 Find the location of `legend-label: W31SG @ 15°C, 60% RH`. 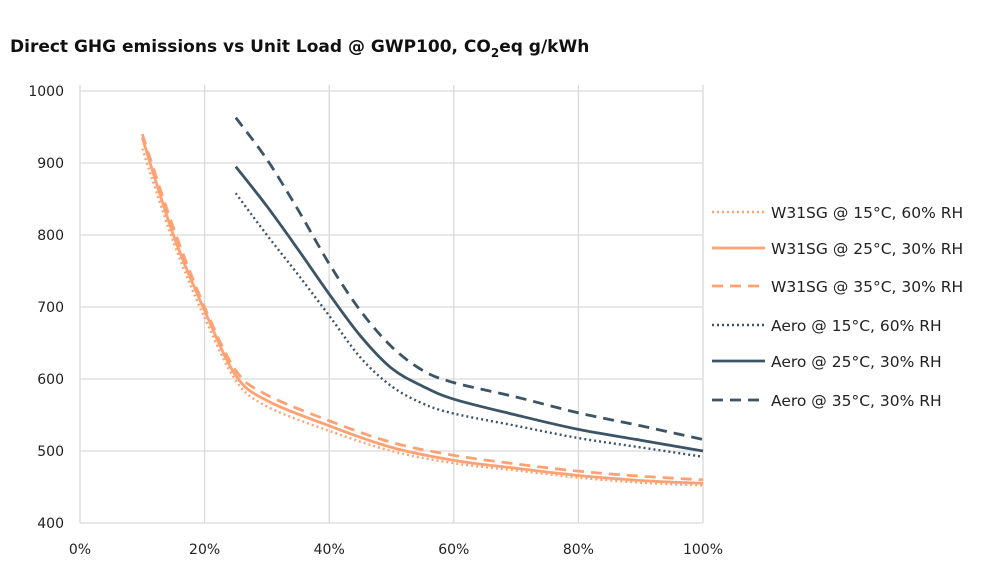

legend-label: W31SG @ 15°C, 60% RH is located at coordinates (867, 213).